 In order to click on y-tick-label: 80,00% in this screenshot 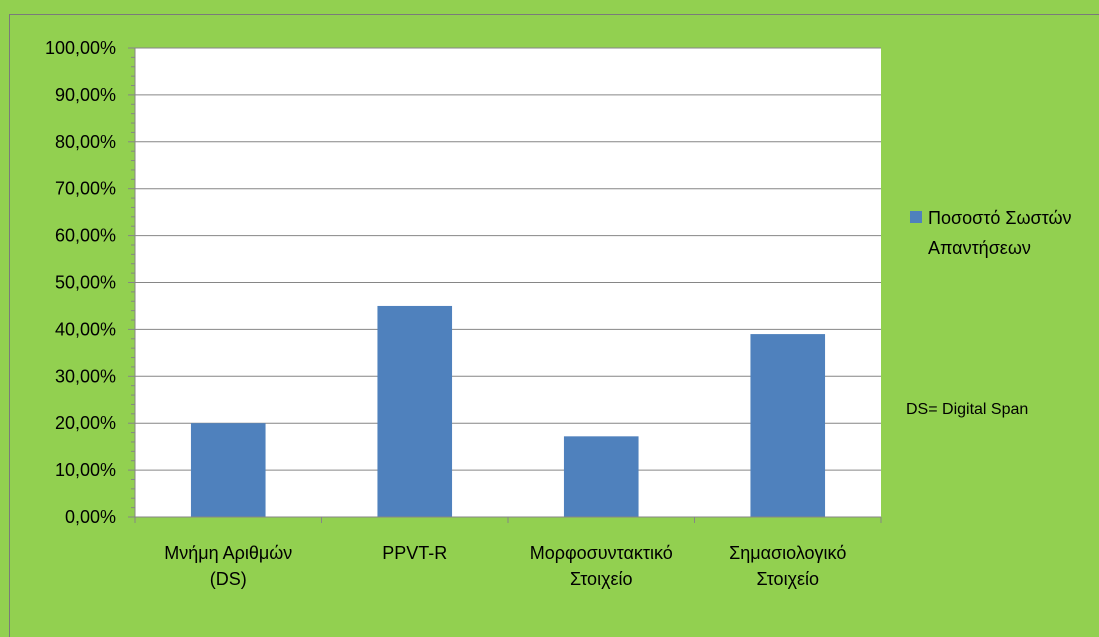, I will do `click(85, 142)`.